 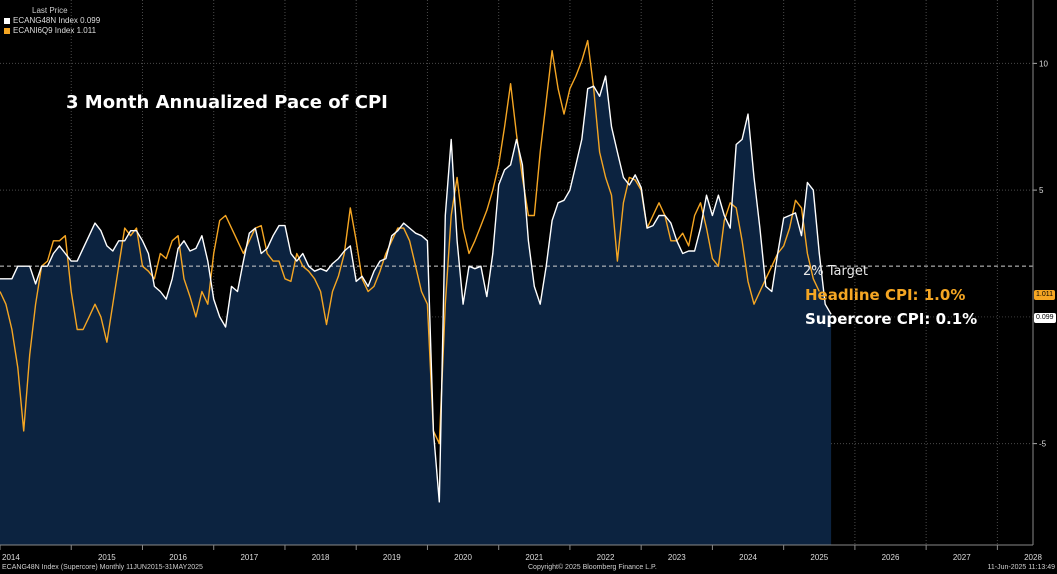 What do you see at coordinates (534, 557) in the screenshot?
I see `x-tick-label: 2021` at bounding box center [534, 557].